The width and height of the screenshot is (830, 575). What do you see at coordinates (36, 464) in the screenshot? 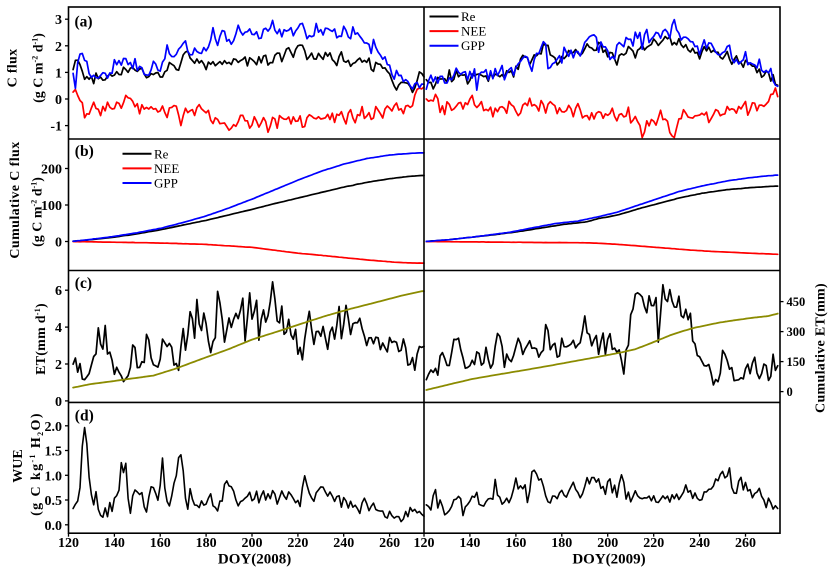
I see `svg-text: (g C kg-1​ H2​O)` at bounding box center [36, 464].